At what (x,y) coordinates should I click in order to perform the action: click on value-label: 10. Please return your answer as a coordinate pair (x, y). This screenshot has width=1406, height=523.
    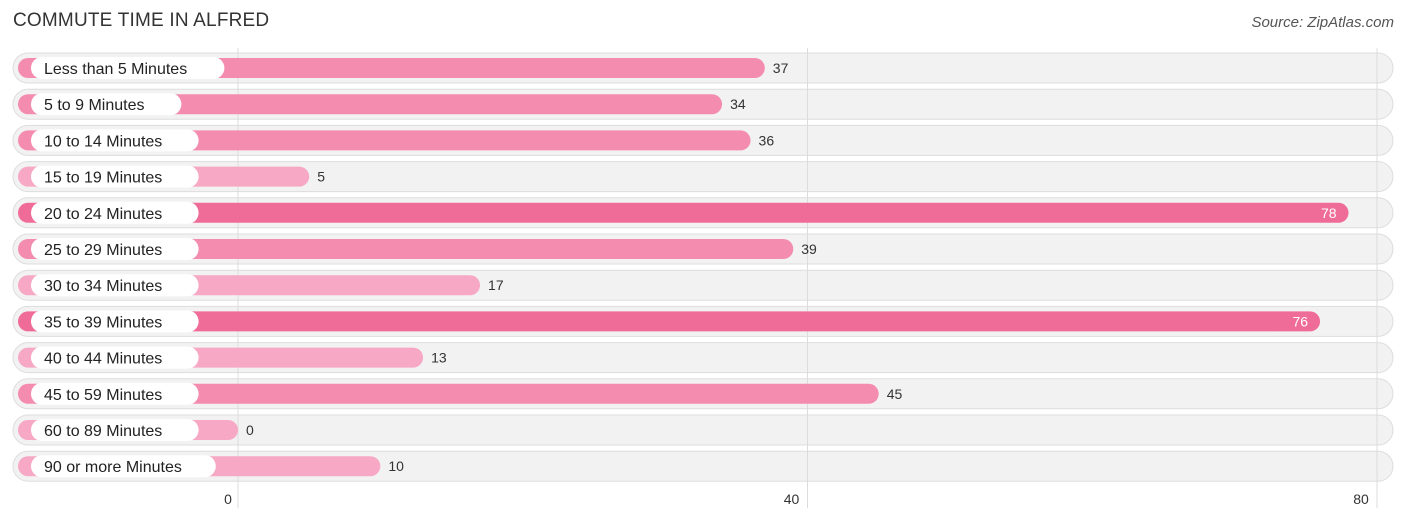
    Looking at the image, I should click on (396, 466).